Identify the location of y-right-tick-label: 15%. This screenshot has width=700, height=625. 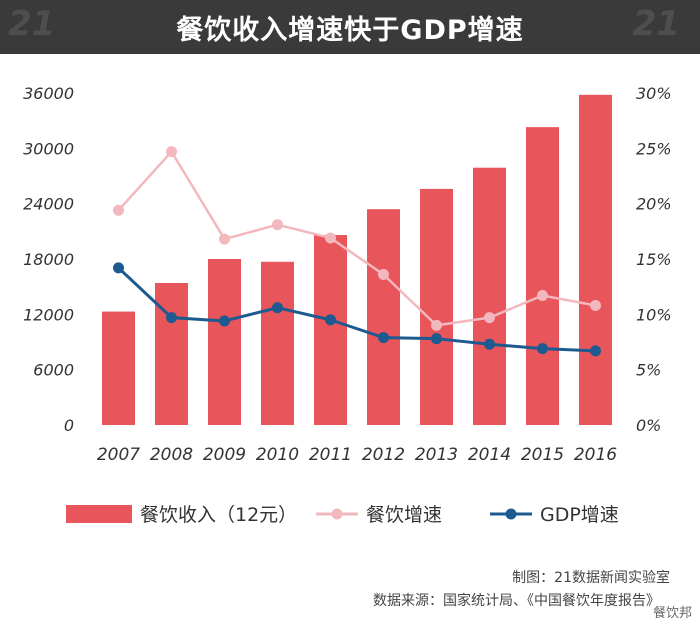
(654, 259).